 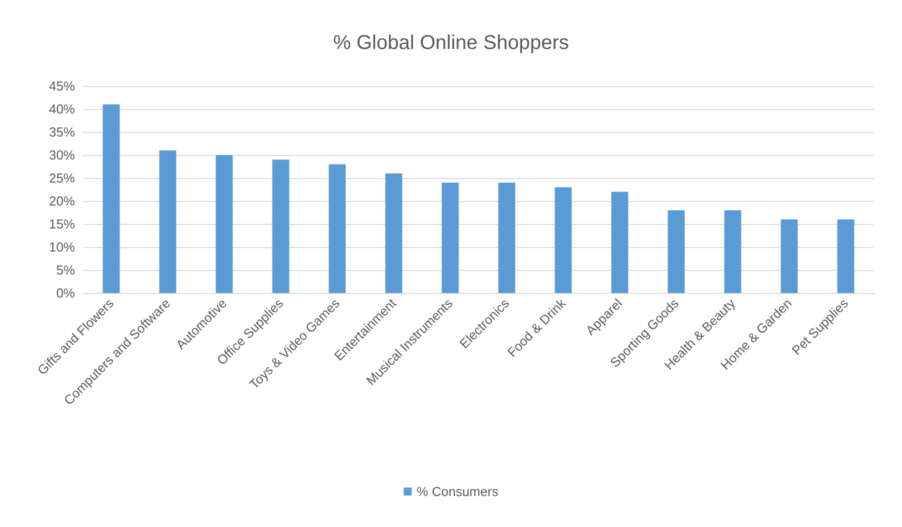 What do you see at coordinates (62, 201) in the screenshot?
I see `y-tick-label: 20%` at bounding box center [62, 201].